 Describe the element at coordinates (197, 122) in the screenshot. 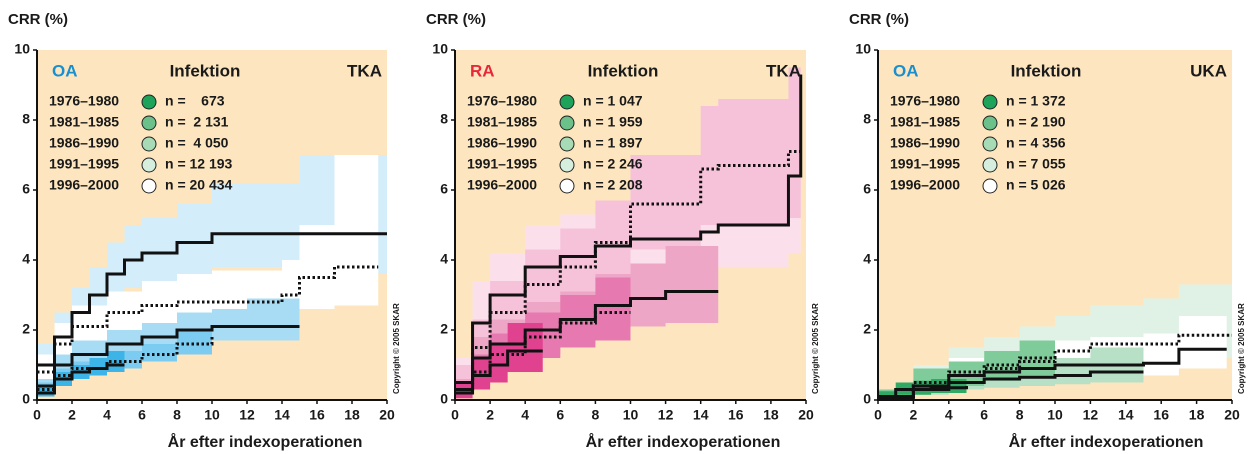

I see `legend-count: n = 2 131` at that location.